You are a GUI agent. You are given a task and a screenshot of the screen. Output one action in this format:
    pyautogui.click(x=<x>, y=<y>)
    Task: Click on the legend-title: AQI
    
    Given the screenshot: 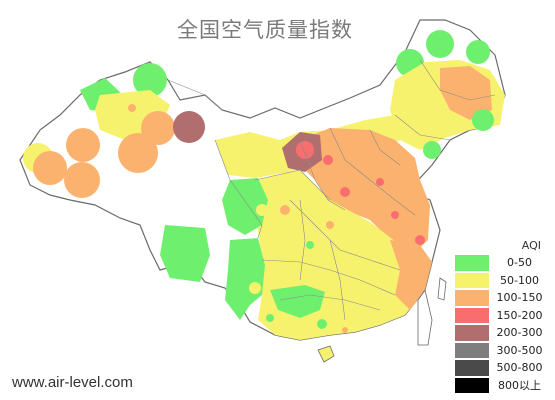 What is the action you would take?
    pyautogui.click(x=531, y=245)
    